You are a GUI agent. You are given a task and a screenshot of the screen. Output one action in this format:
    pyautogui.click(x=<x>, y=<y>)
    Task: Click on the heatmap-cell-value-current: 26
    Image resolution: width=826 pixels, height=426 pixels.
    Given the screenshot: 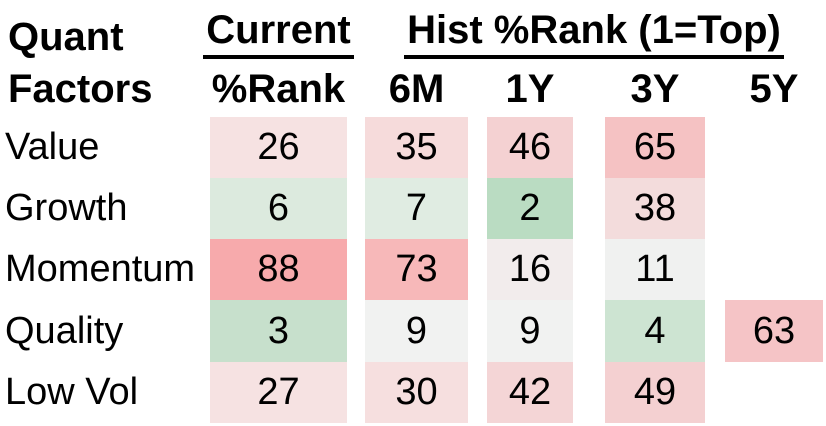 What is the action you would take?
    pyautogui.click(x=278, y=147)
    